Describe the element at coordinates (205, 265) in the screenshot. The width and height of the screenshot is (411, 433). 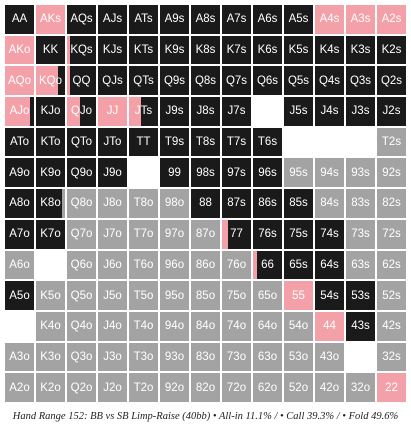
I see `hand-cell-86o: 86o` at that location.